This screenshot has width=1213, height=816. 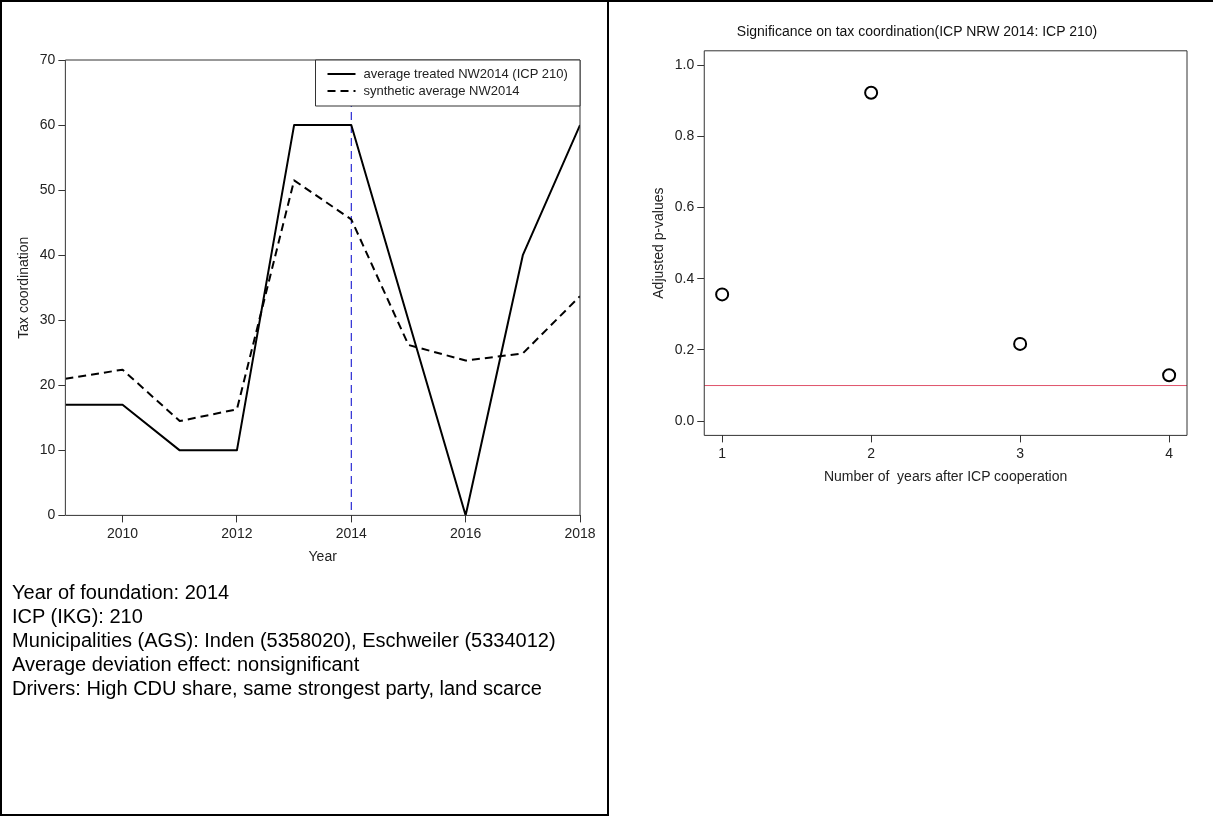 What do you see at coordinates (917, 31) in the screenshot?
I see `chart-title: Significance on tax coordination(ICP NRW 2014: ICP 210)` at bounding box center [917, 31].